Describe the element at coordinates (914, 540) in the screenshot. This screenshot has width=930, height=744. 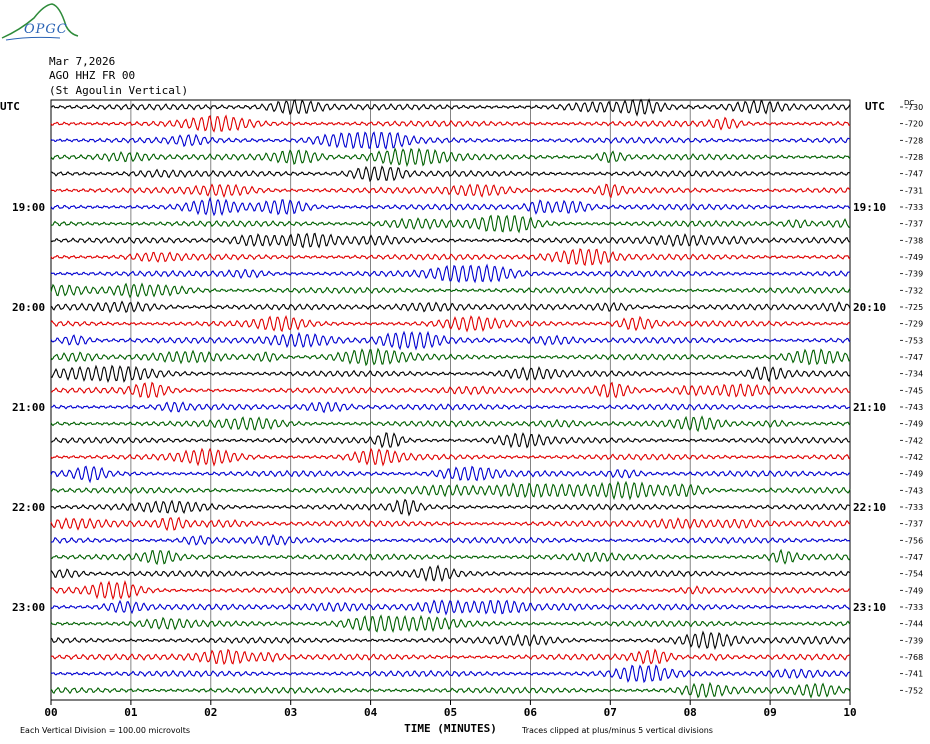
I see `dc-offset-label: -756` at that location.